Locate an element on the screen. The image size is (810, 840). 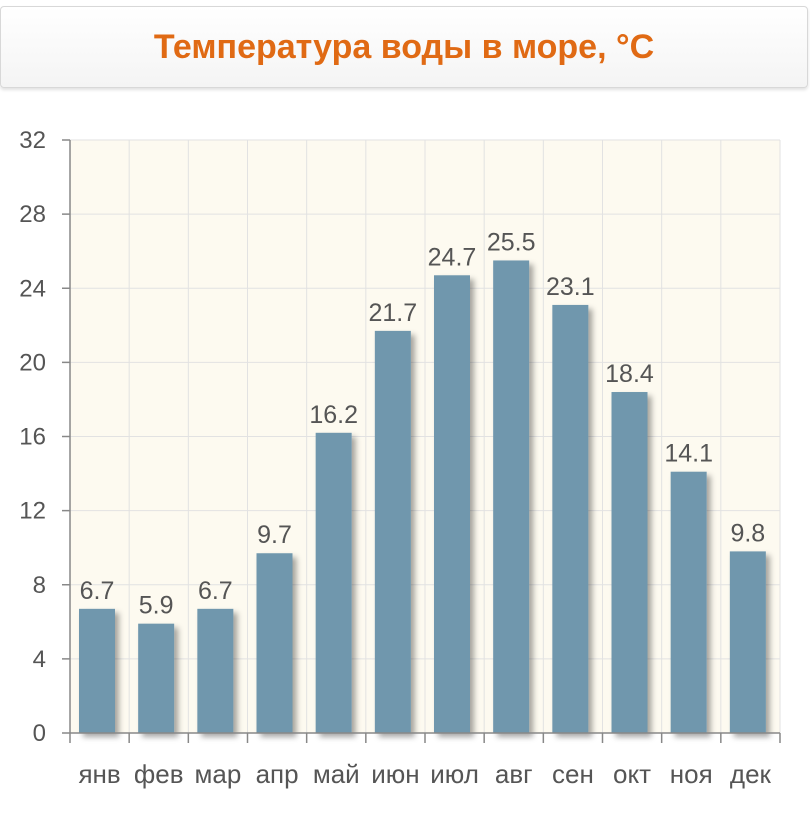
bar-июл is located at coordinates (452, 504).